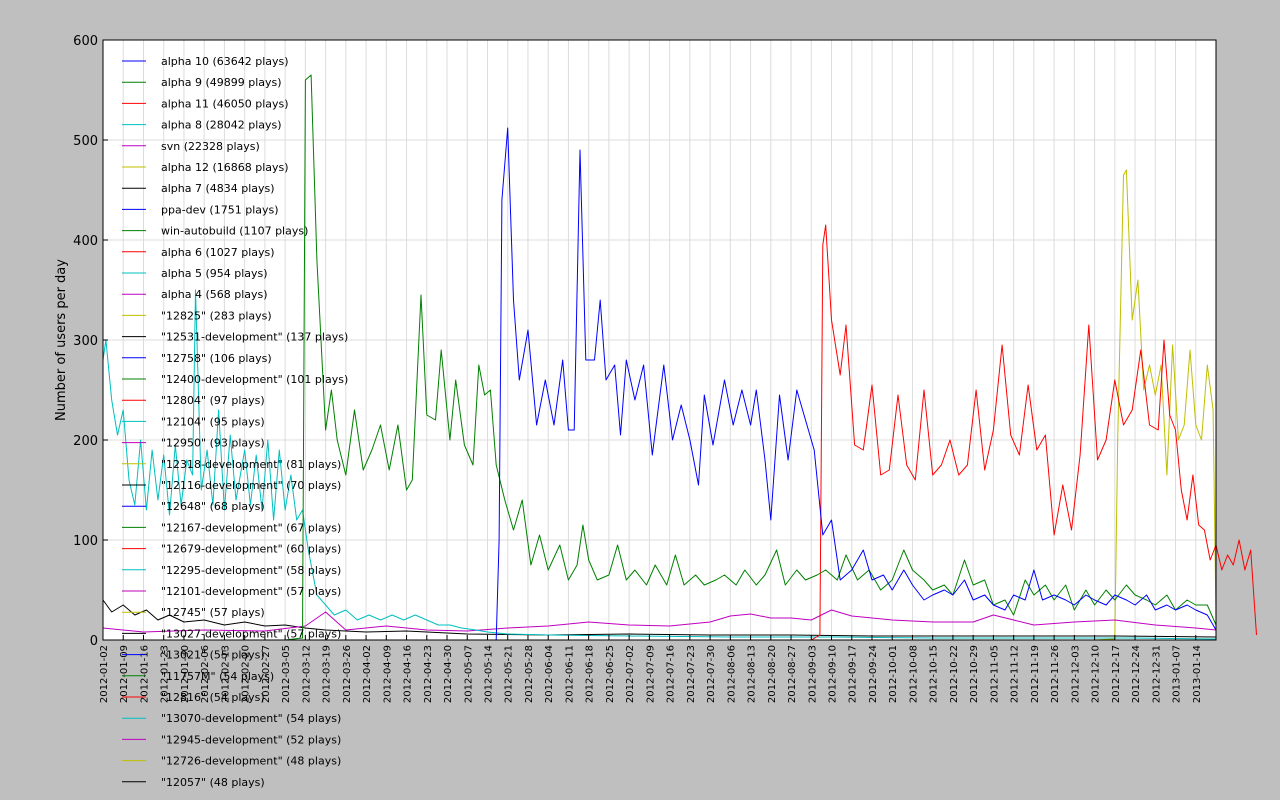  What do you see at coordinates (225, 674) in the screenshot?
I see `x-tick-label: 2012-02-13` at bounding box center [225, 674].